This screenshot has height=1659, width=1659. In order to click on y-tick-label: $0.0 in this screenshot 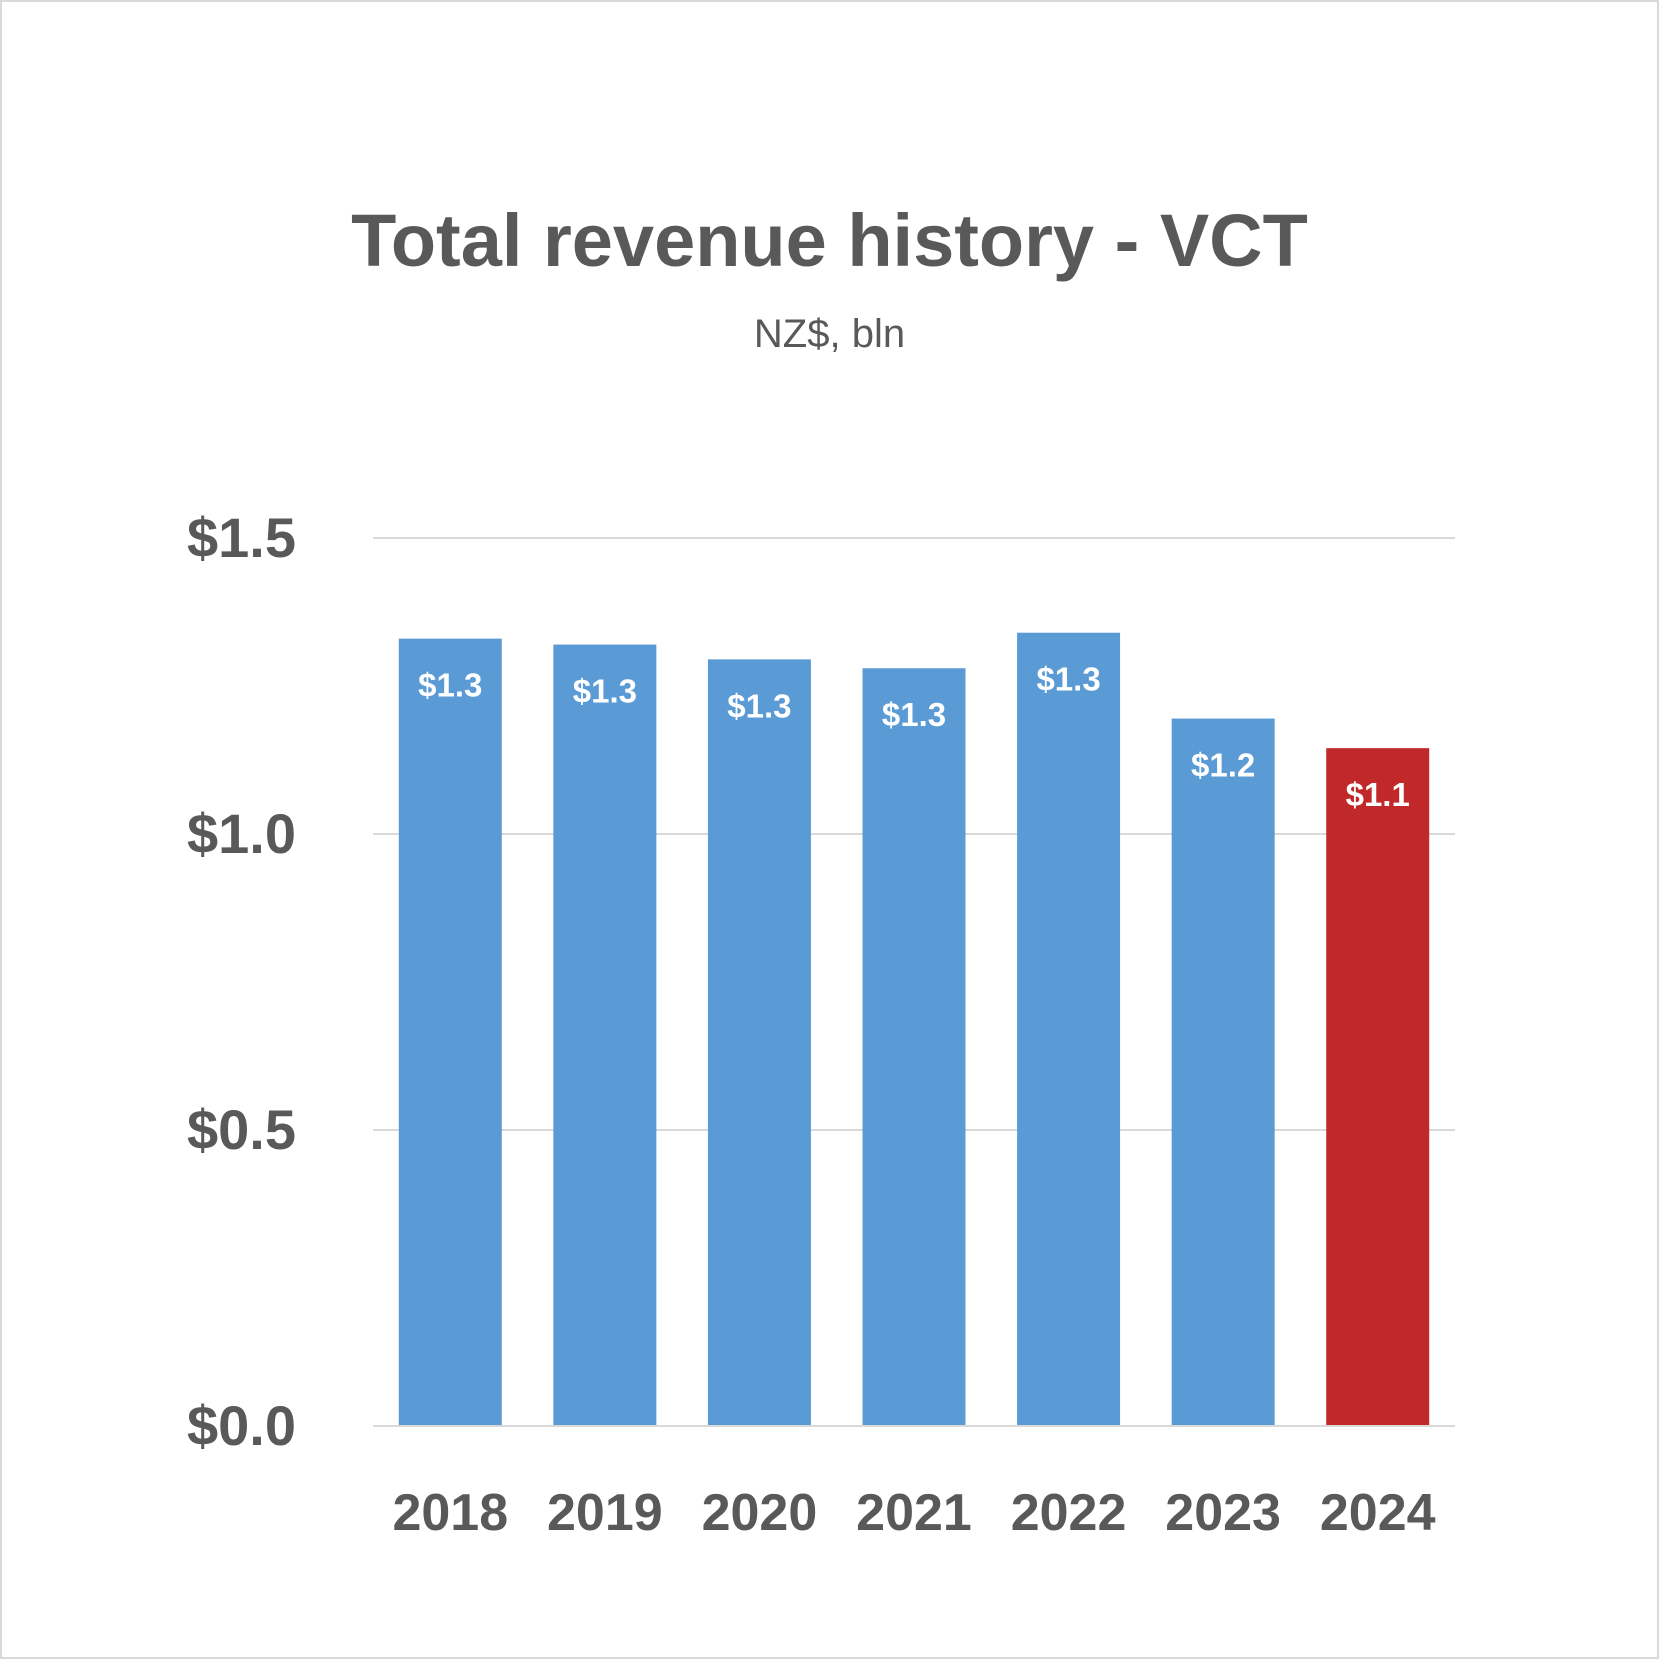, I will do `click(241, 1425)`.